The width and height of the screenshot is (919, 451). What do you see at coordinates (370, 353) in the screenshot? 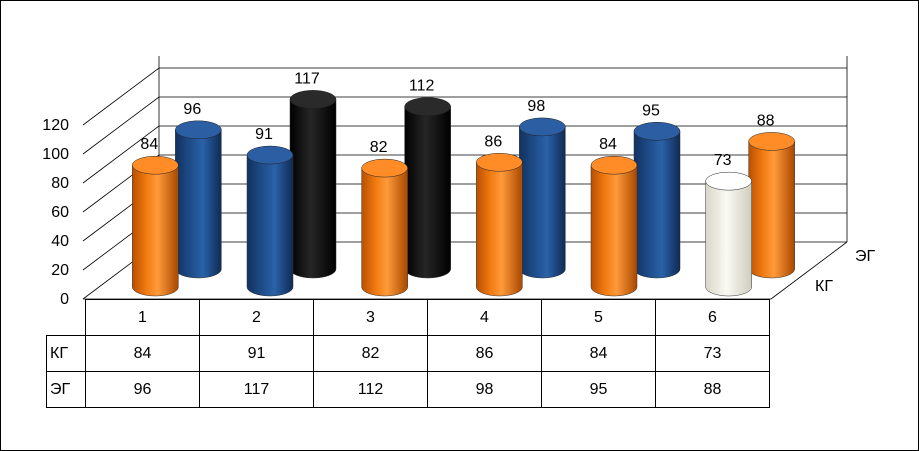
I see `data-table-cell: 82` at bounding box center [370, 353].